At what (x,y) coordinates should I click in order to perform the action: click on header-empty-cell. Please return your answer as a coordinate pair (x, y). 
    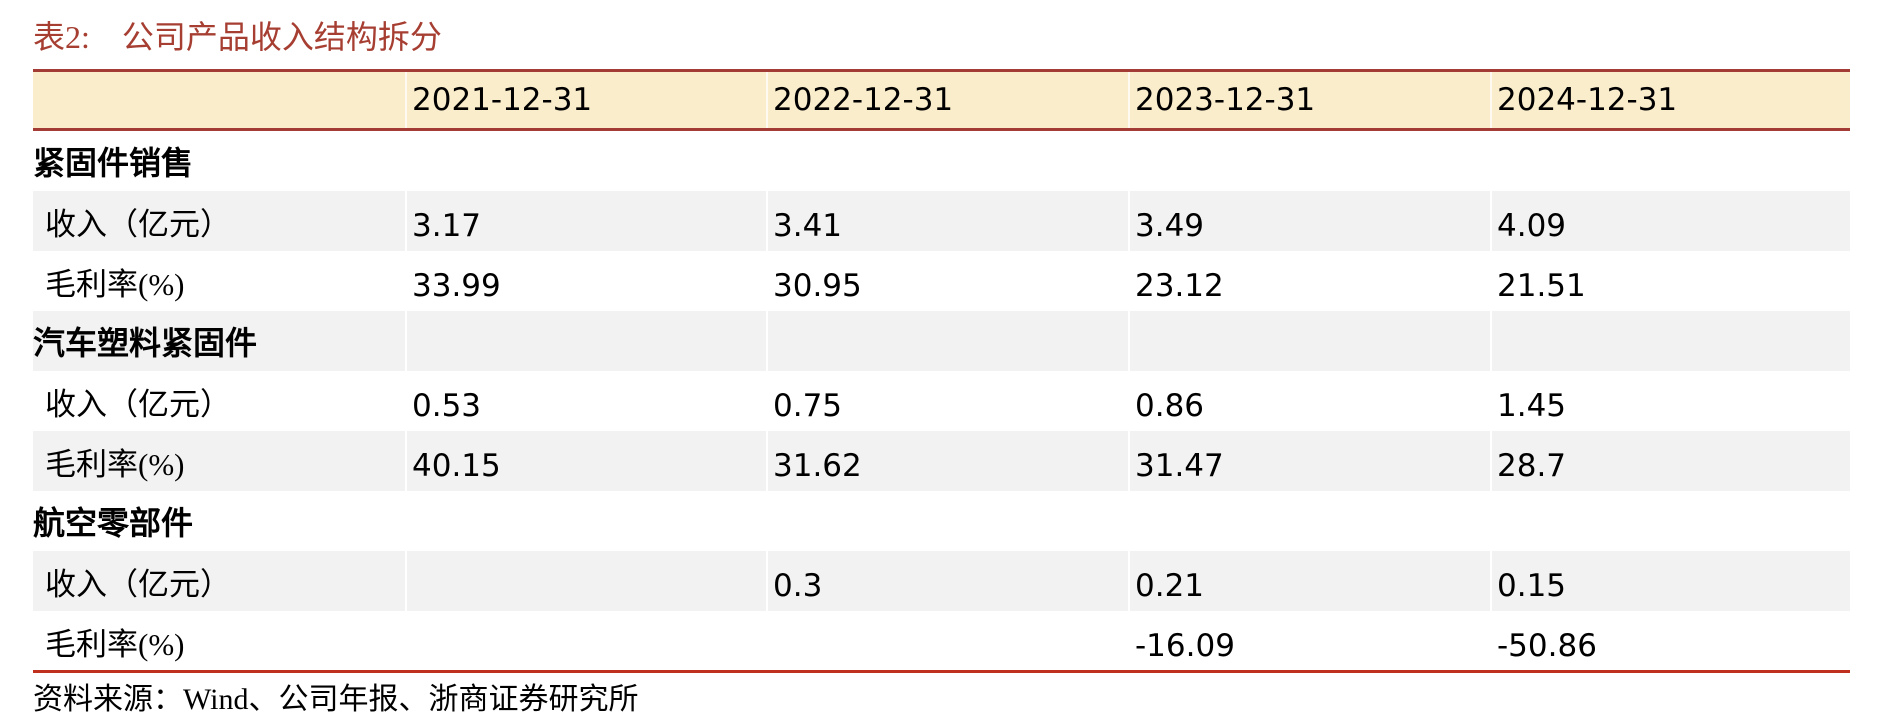
    Looking at the image, I should click on (219, 100).